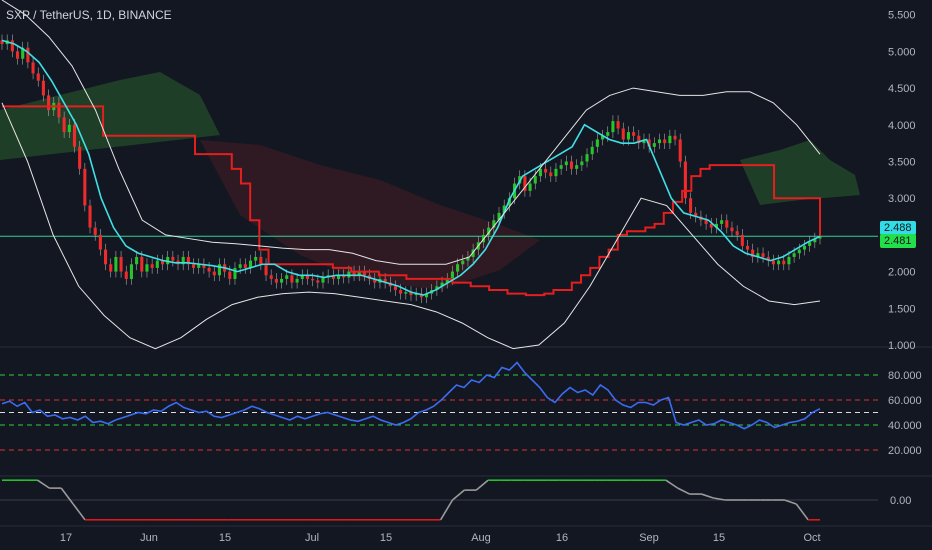 The height and width of the screenshot is (550, 932). What do you see at coordinates (902, 16) in the screenshot?
I see `price-axis-label: 5.500` at bounding box center [902, 16].